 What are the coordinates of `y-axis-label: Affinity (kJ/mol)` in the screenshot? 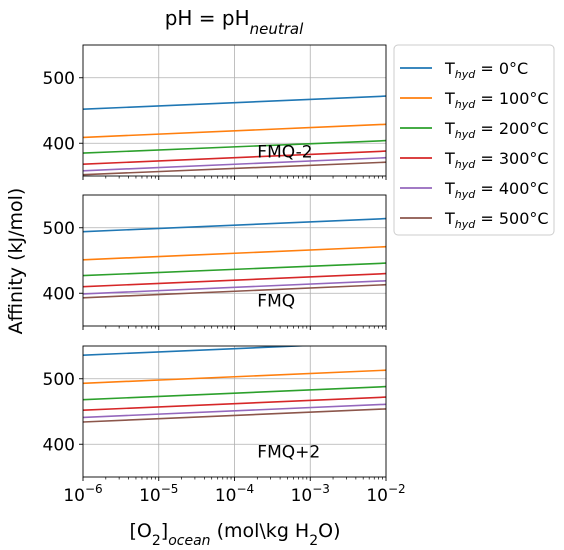 It's located at (16, 261).